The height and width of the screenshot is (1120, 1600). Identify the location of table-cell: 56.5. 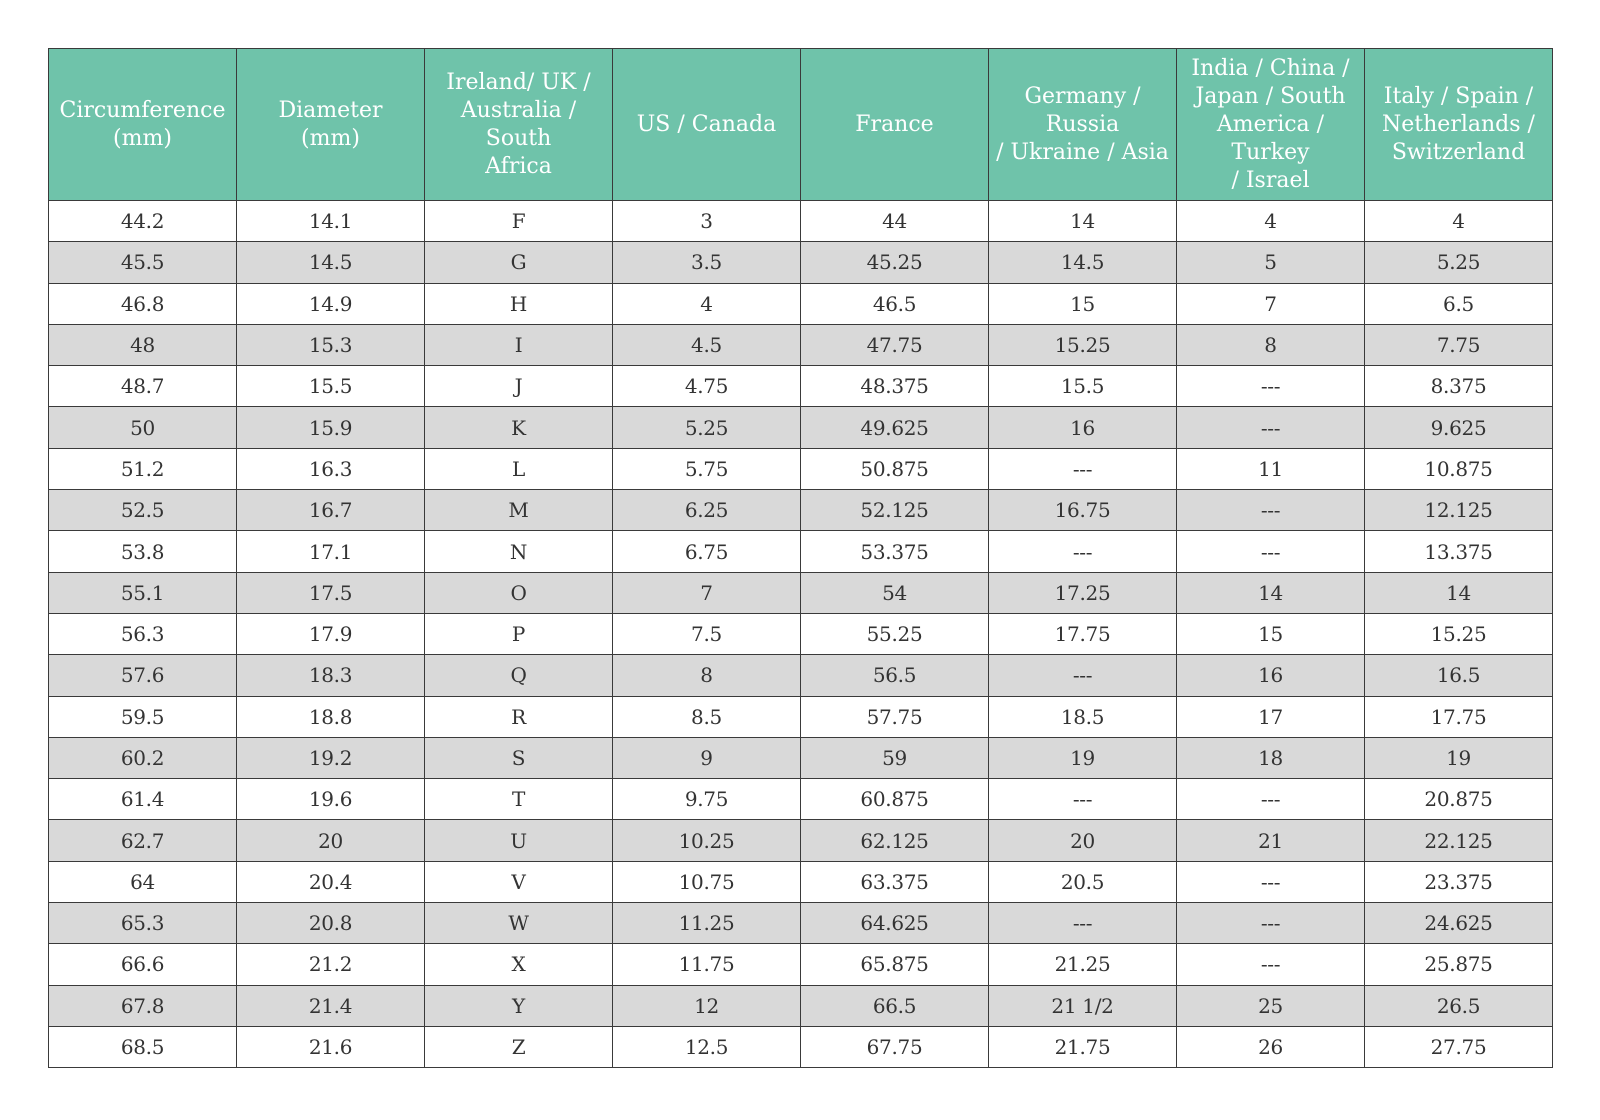
(894, 675).